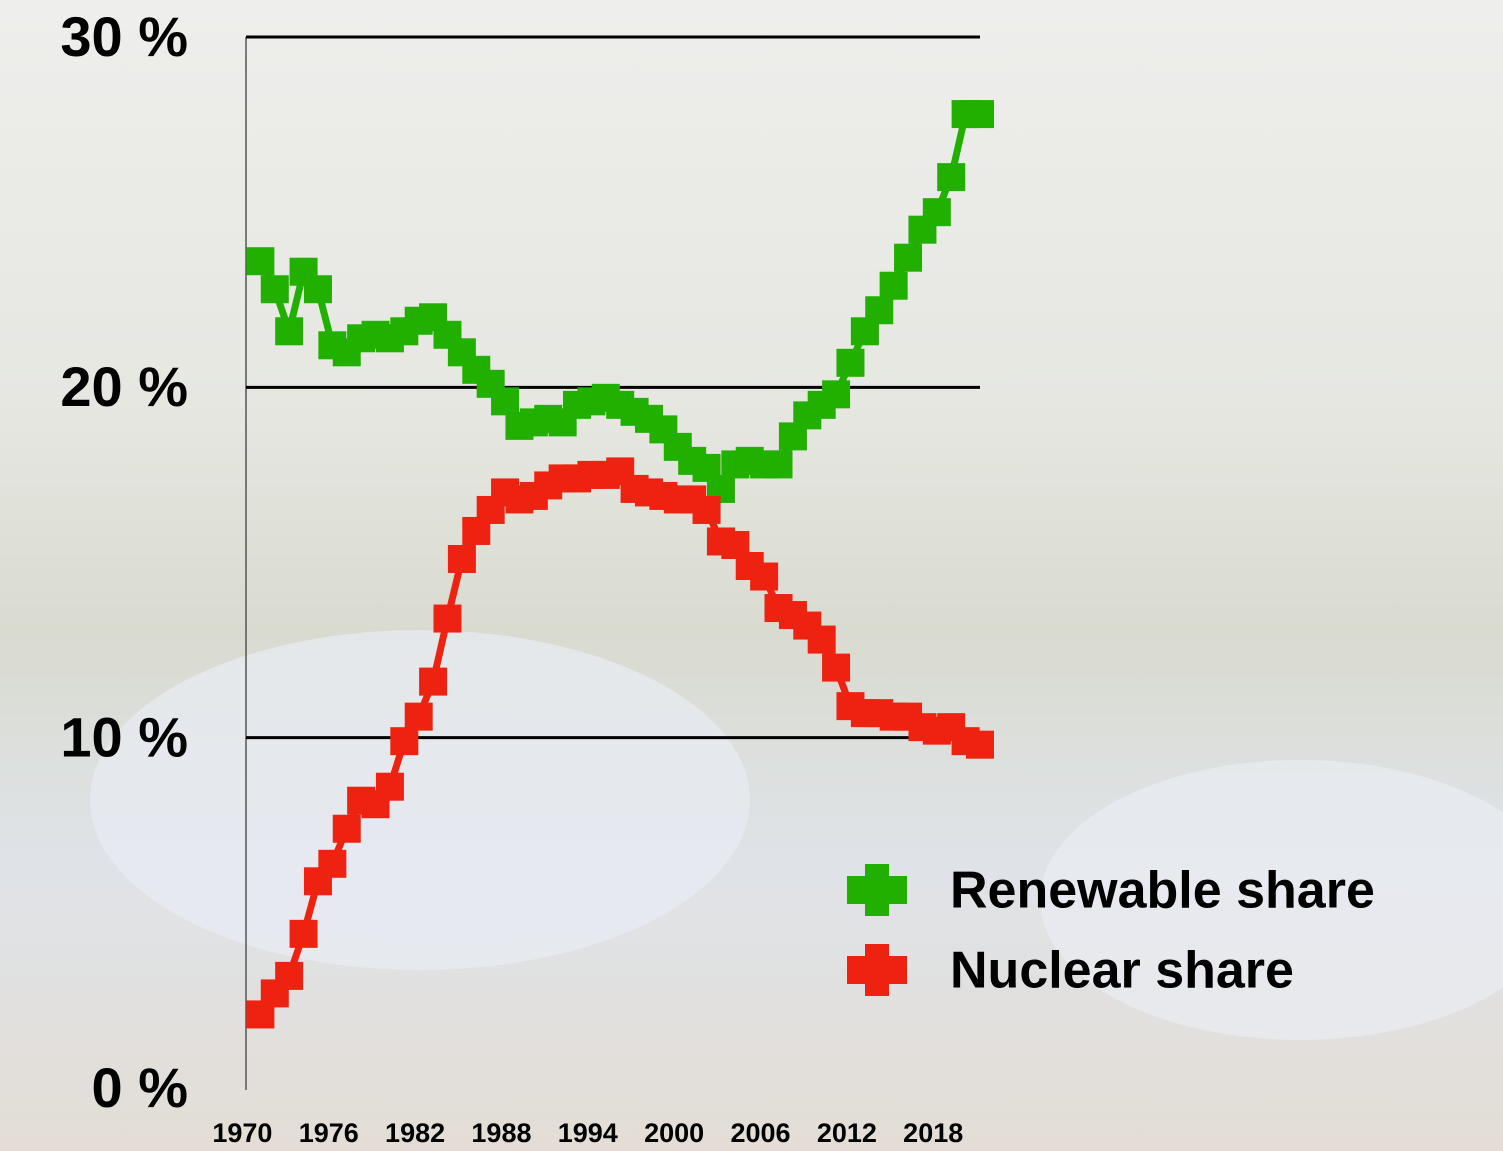 This screenshot has width=1503, height=1151. Describe the element at coordinates (329, 1133) in the screenshot. I see `x-tick-label: 1976` at that location.